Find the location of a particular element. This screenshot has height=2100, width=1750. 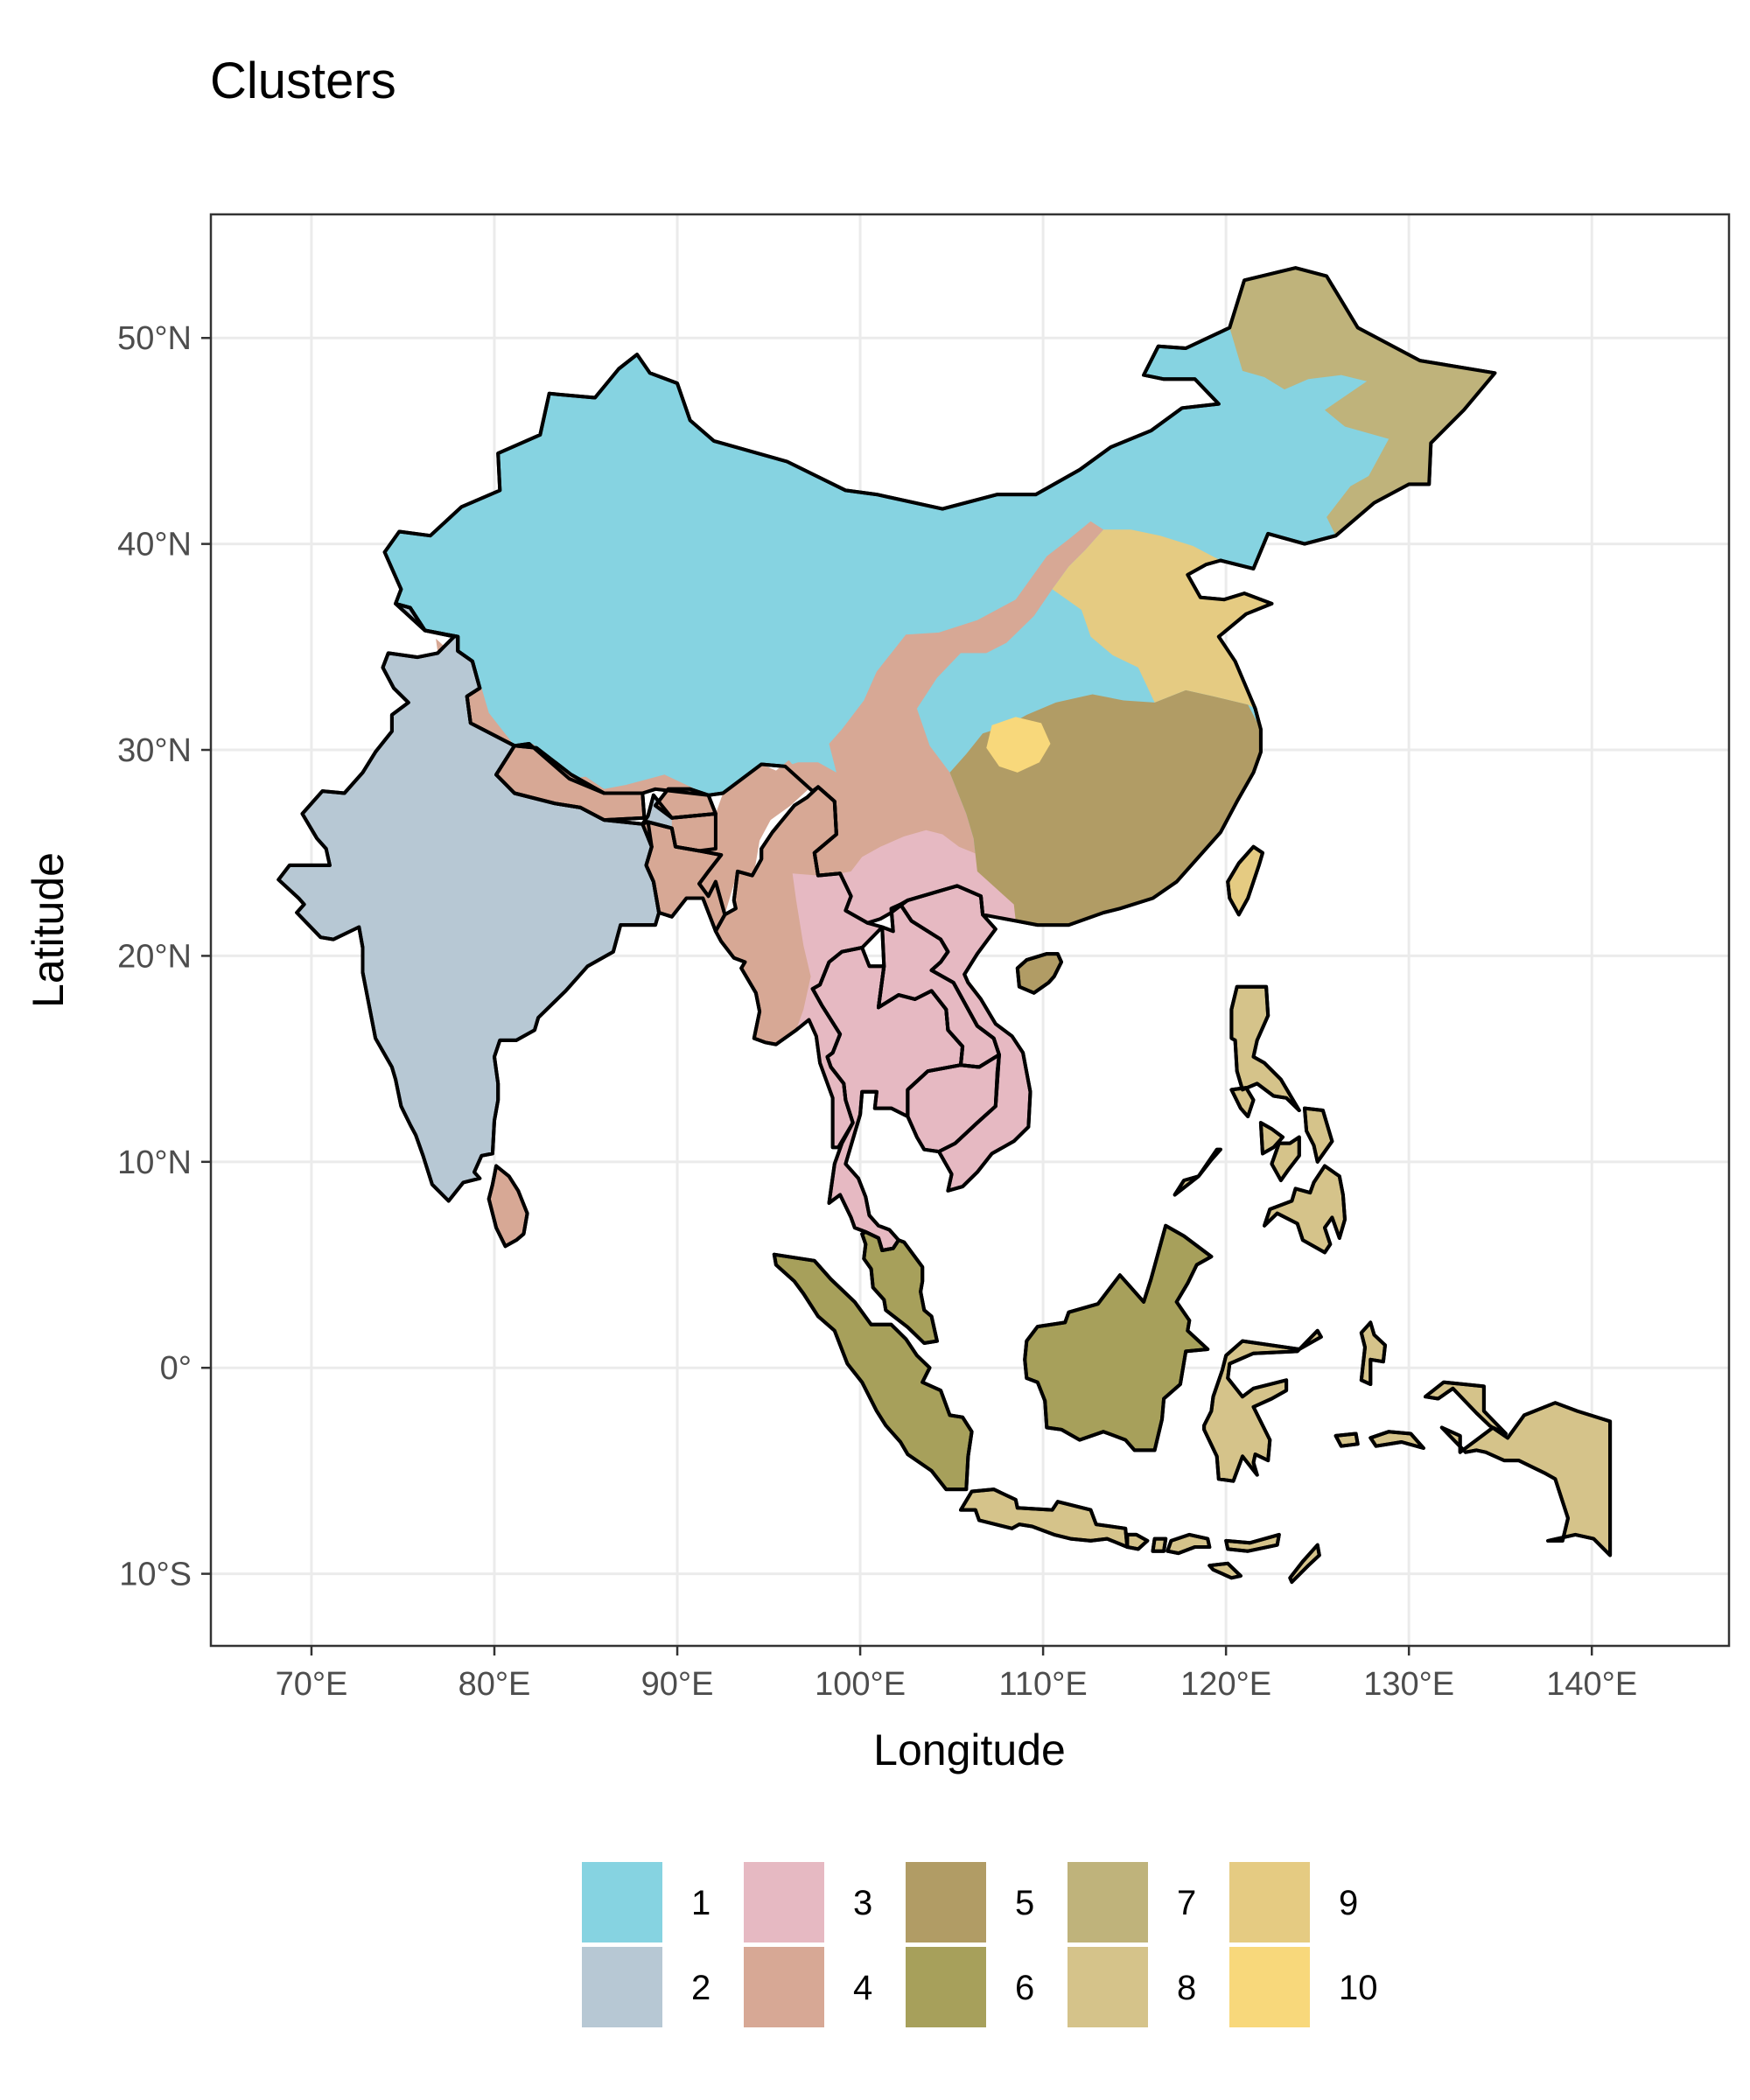

border-buru is located at coordinates (1347, 1440).